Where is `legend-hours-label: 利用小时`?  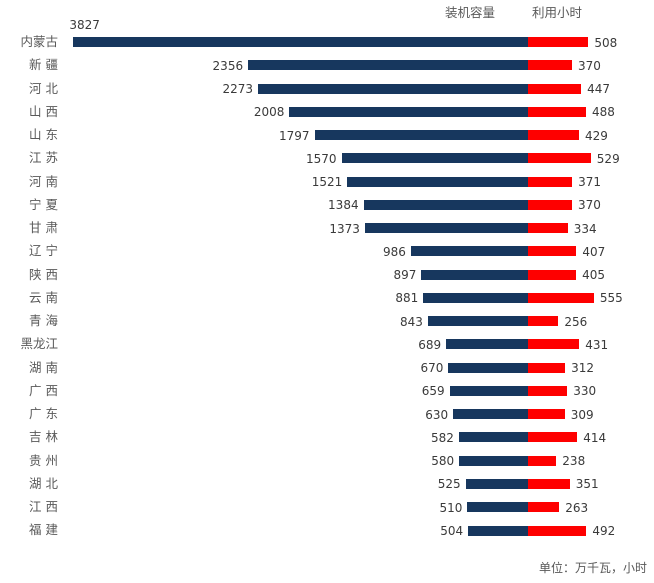
legend-hours-label: 利用小时 is located at coordinates (557, 12).